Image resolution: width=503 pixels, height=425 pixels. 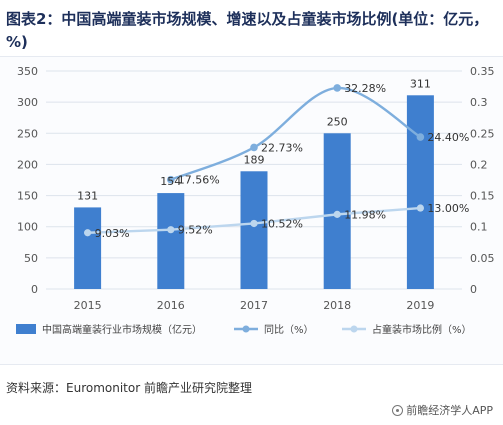 What do you see at coordinates (449, 410) in the screenshot?
I see `watermark-text: 前瞻经济学人APP` at bounding box center [449, 410].